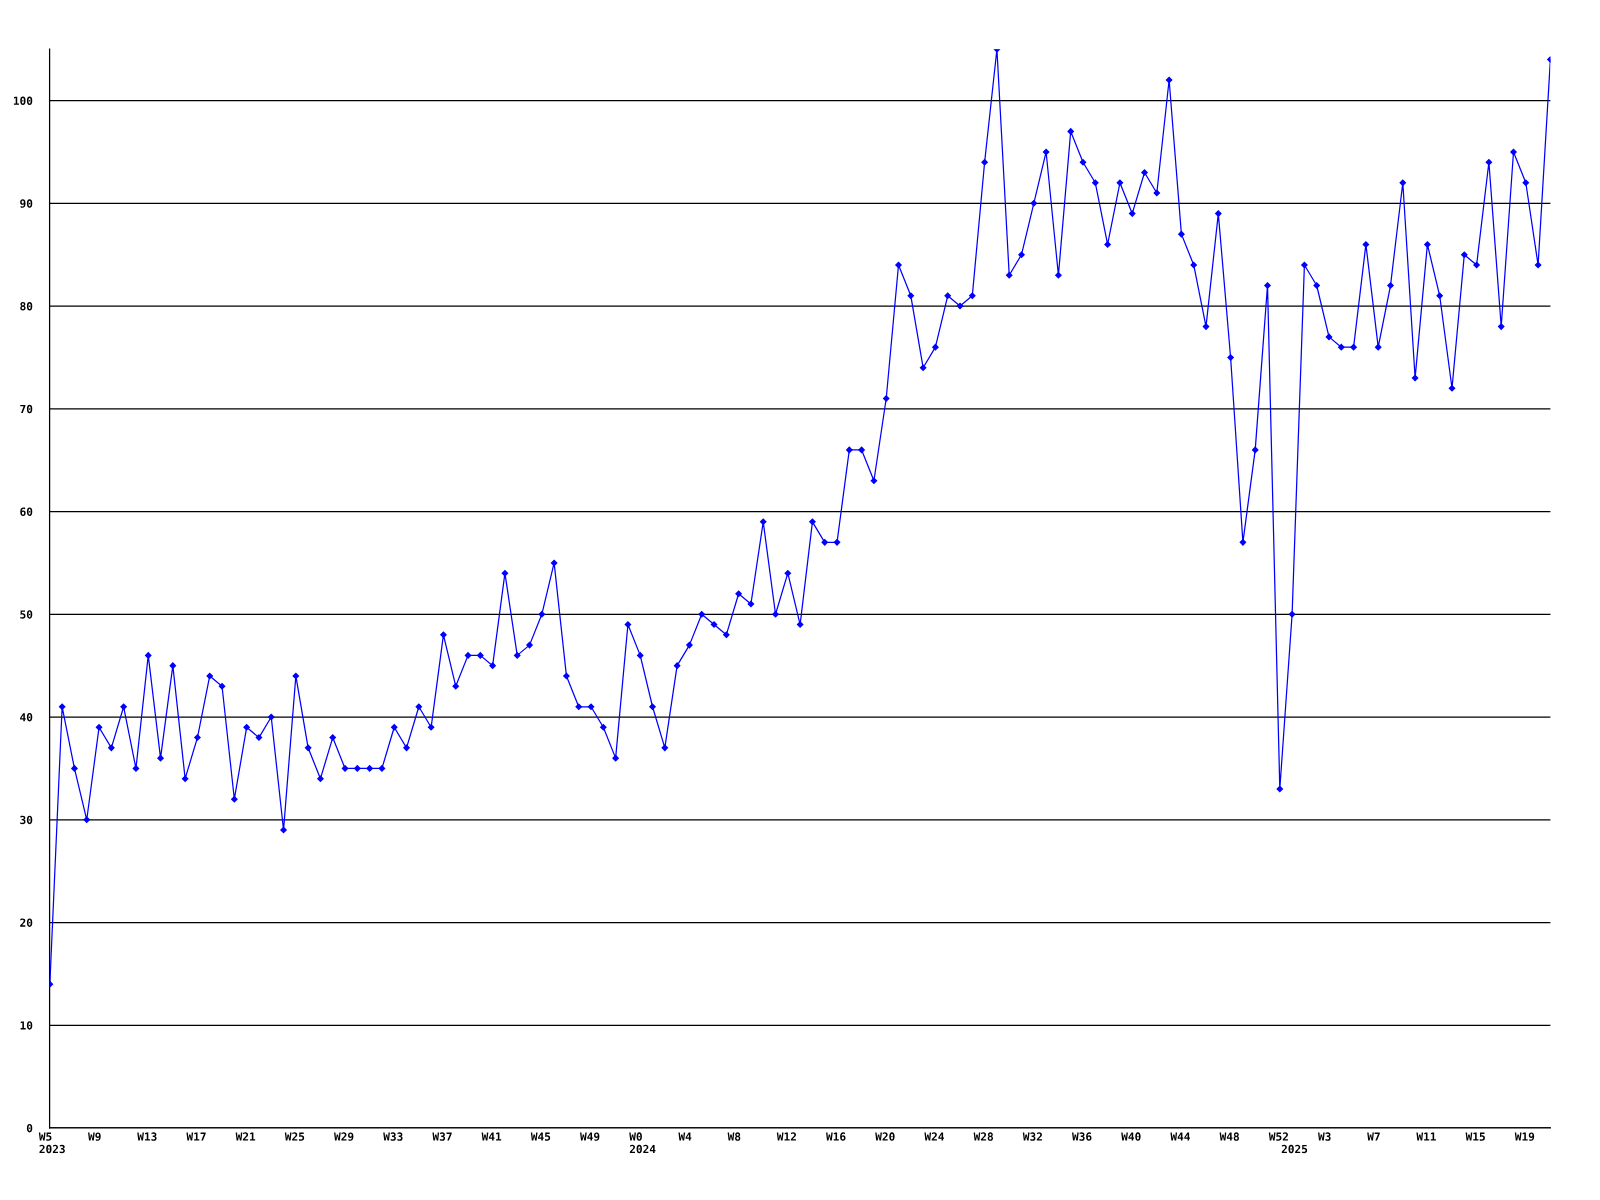 This screenshot has width=1600, height=1200. I want to click on x-tick-label: W24, so click(934, 1136).